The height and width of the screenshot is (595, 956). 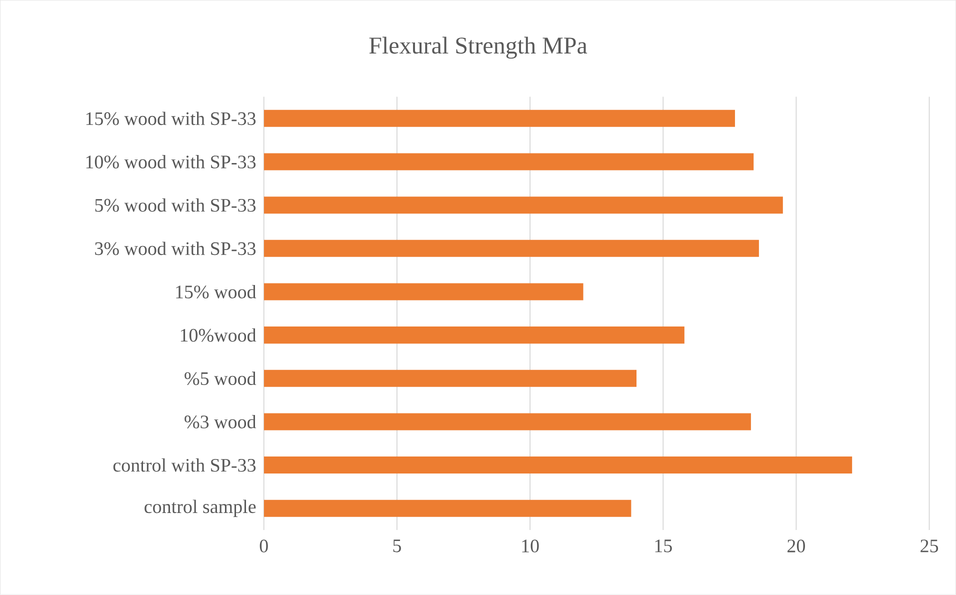 What do you see at coordinates (530, 546) in the screenshot?
I see `x-tick-label: 10` at bounding box center [530, 546].